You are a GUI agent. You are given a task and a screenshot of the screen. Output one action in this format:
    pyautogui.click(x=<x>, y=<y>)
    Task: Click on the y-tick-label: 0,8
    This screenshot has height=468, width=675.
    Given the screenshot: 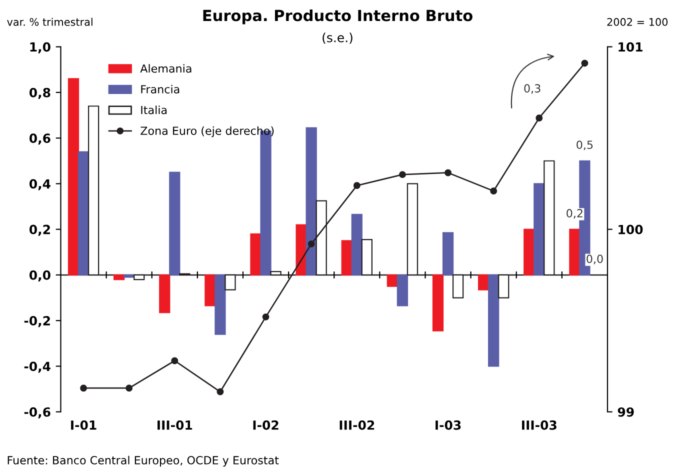 What is the action you would take?
    pyautogui.click(x=39, y=93)
    